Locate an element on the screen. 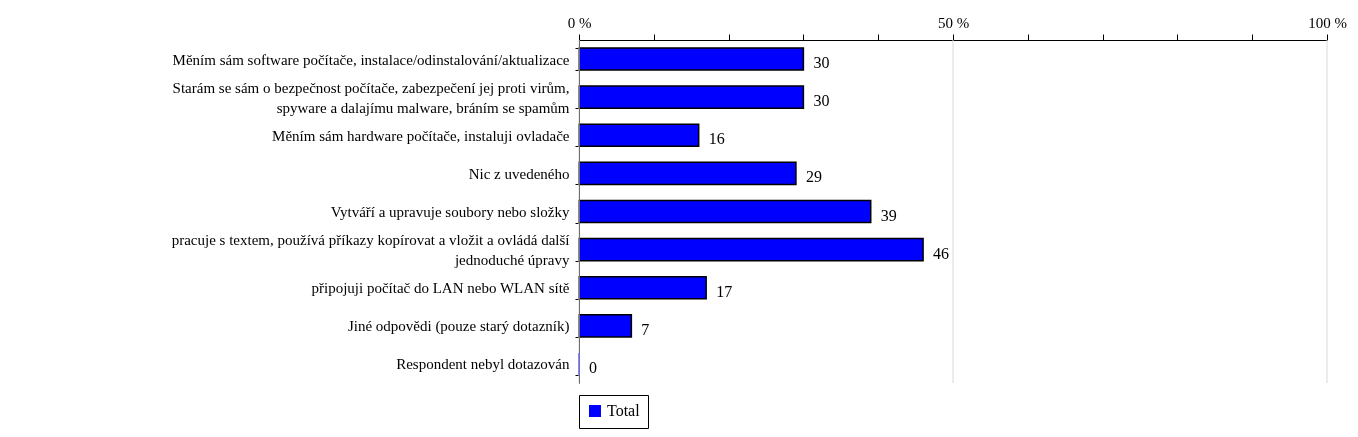  data-label: 0 is located at coordinates (593, 367).